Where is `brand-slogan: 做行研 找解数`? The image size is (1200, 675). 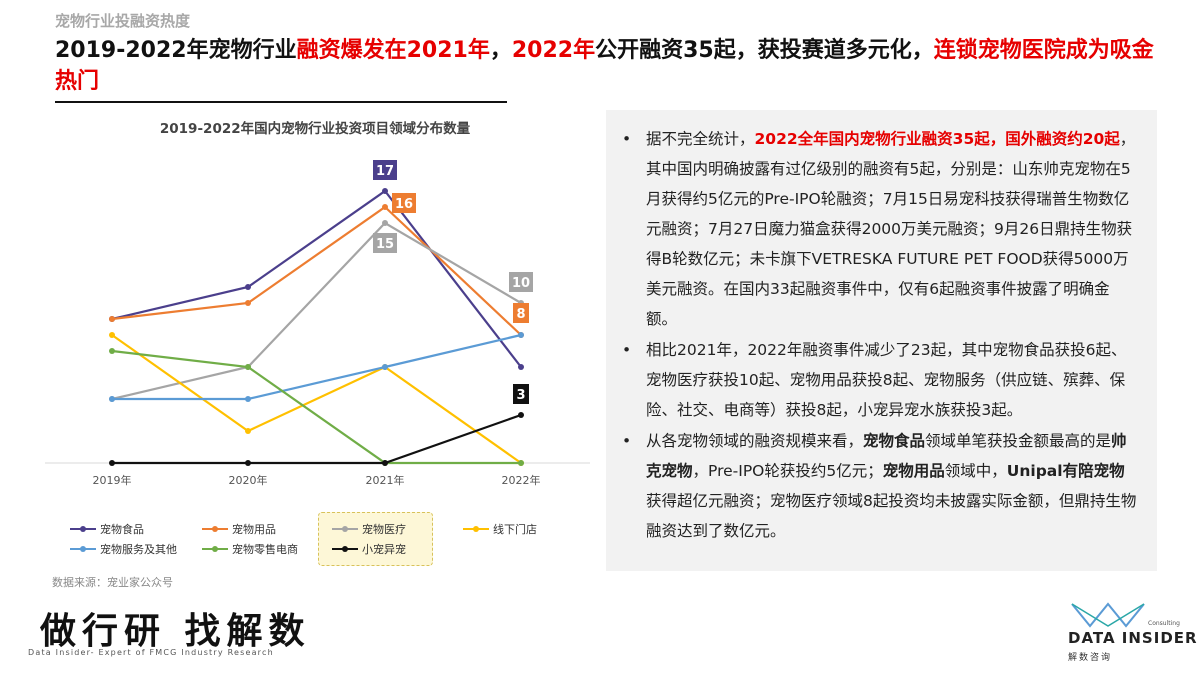
brand-slogan: 做行研 找解数 is located at coordinates (175, 631).